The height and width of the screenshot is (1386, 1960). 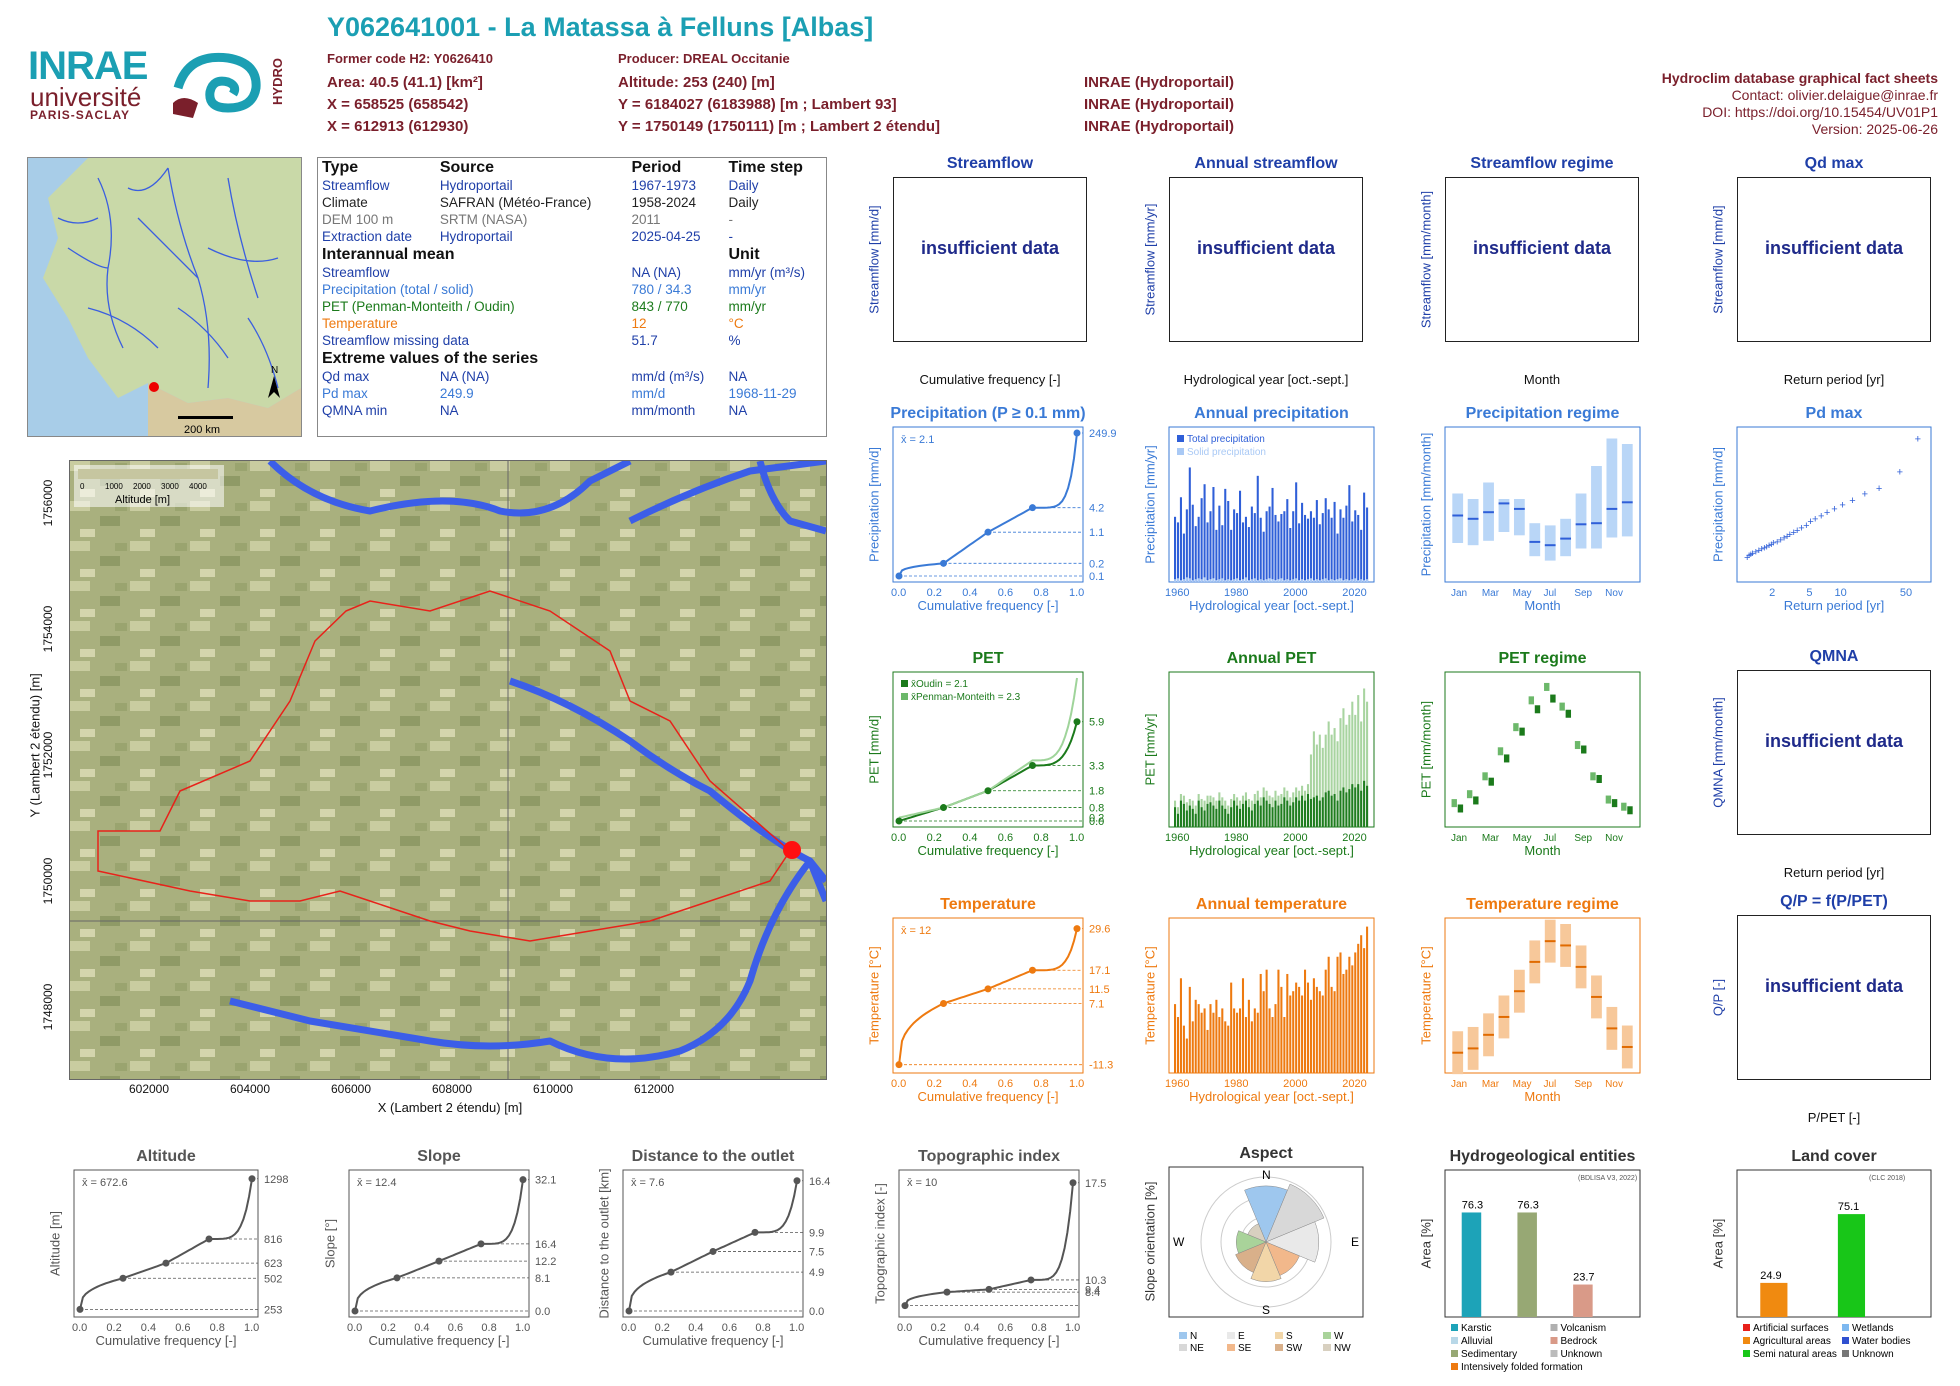 What do you see at coordinates (1096, 1004) in the screenshot?
I see `right-tick-label: 7.1` at bounding box center [1096, 1004].